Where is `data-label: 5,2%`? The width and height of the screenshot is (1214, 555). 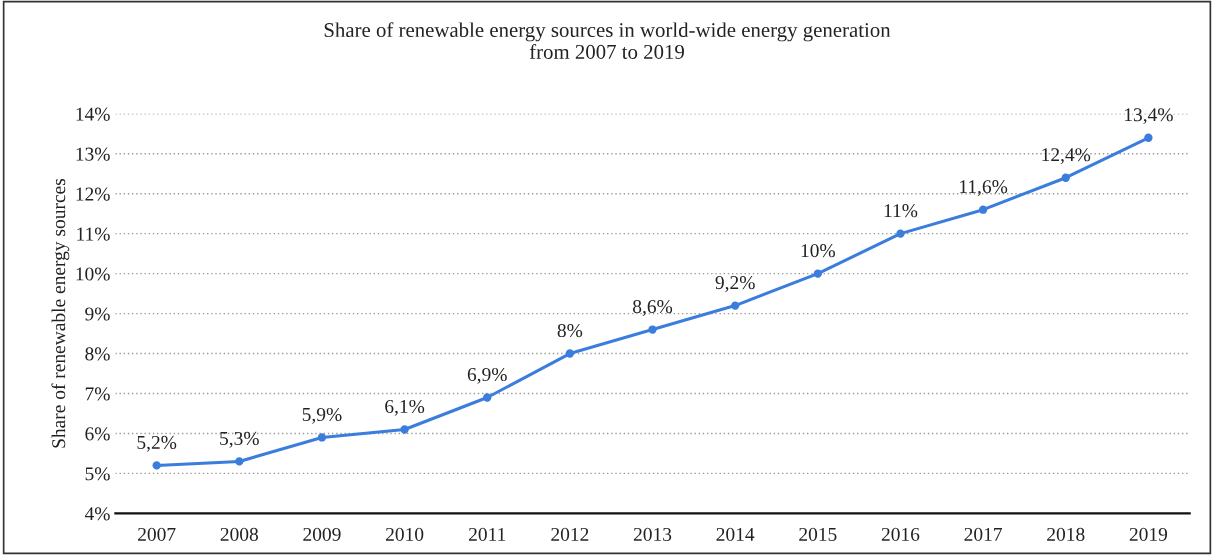
data-label: 5,2% is located at coordinates (157, 443).